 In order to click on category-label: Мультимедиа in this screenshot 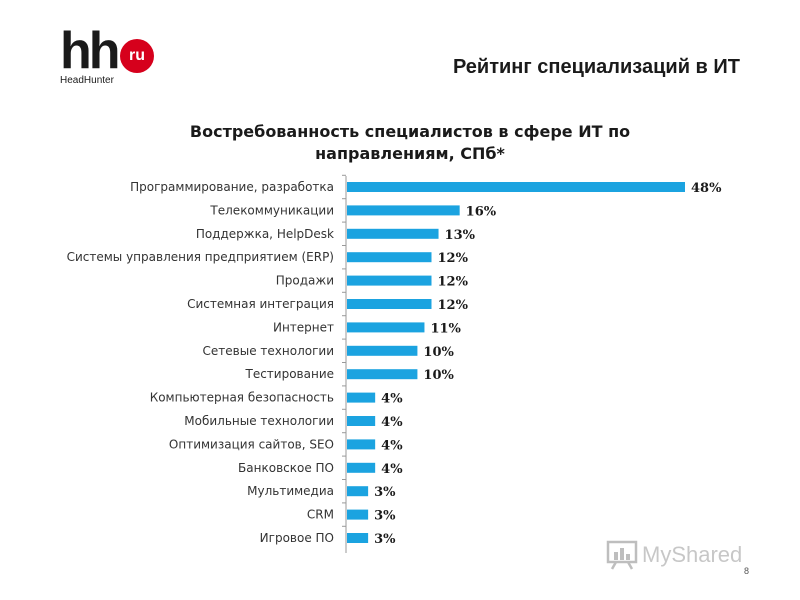, I will do `click(290, 491)`.